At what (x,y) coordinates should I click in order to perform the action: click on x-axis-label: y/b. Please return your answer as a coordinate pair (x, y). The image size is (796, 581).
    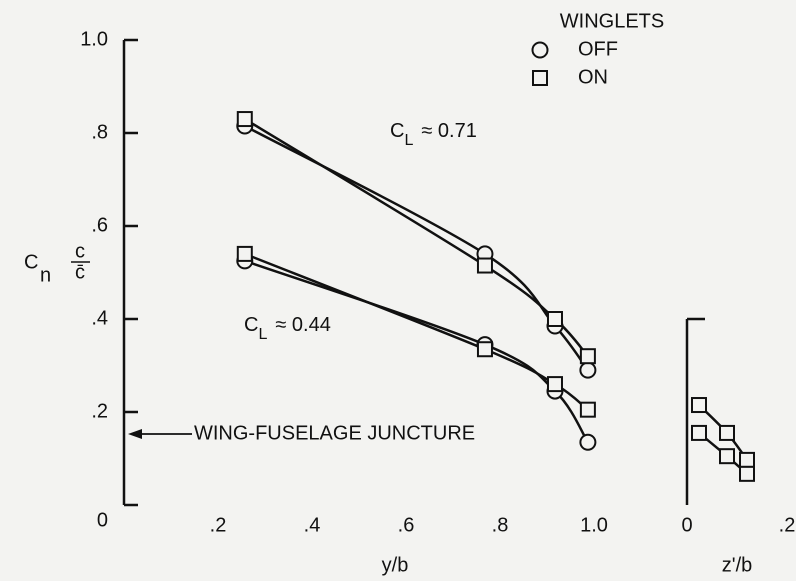
    Looking at the image, I should click on (395, 565).